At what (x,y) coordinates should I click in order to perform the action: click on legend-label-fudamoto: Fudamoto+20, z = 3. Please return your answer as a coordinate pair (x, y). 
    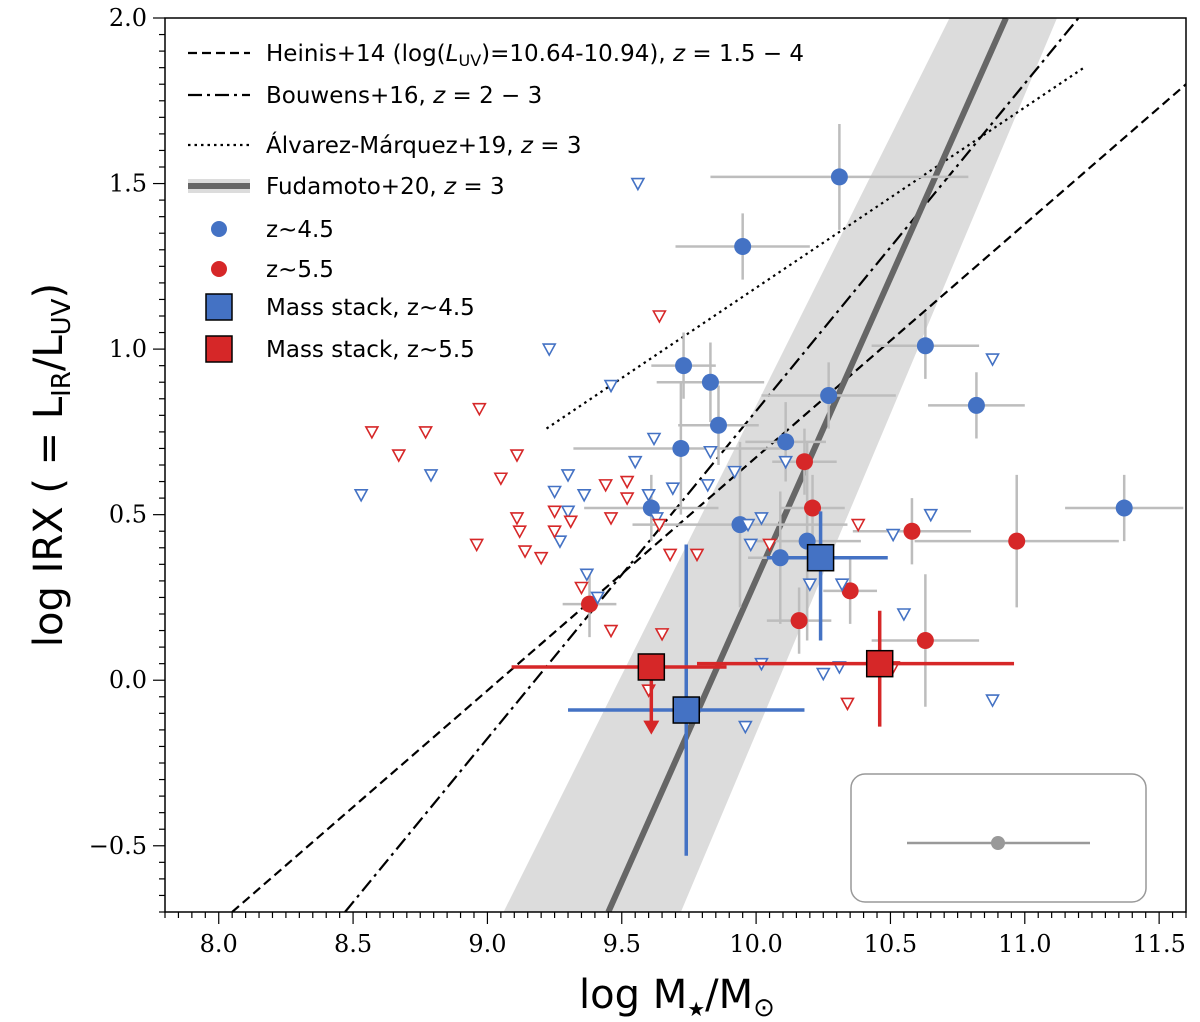
    Looking at the image, I should click on (385, 187).